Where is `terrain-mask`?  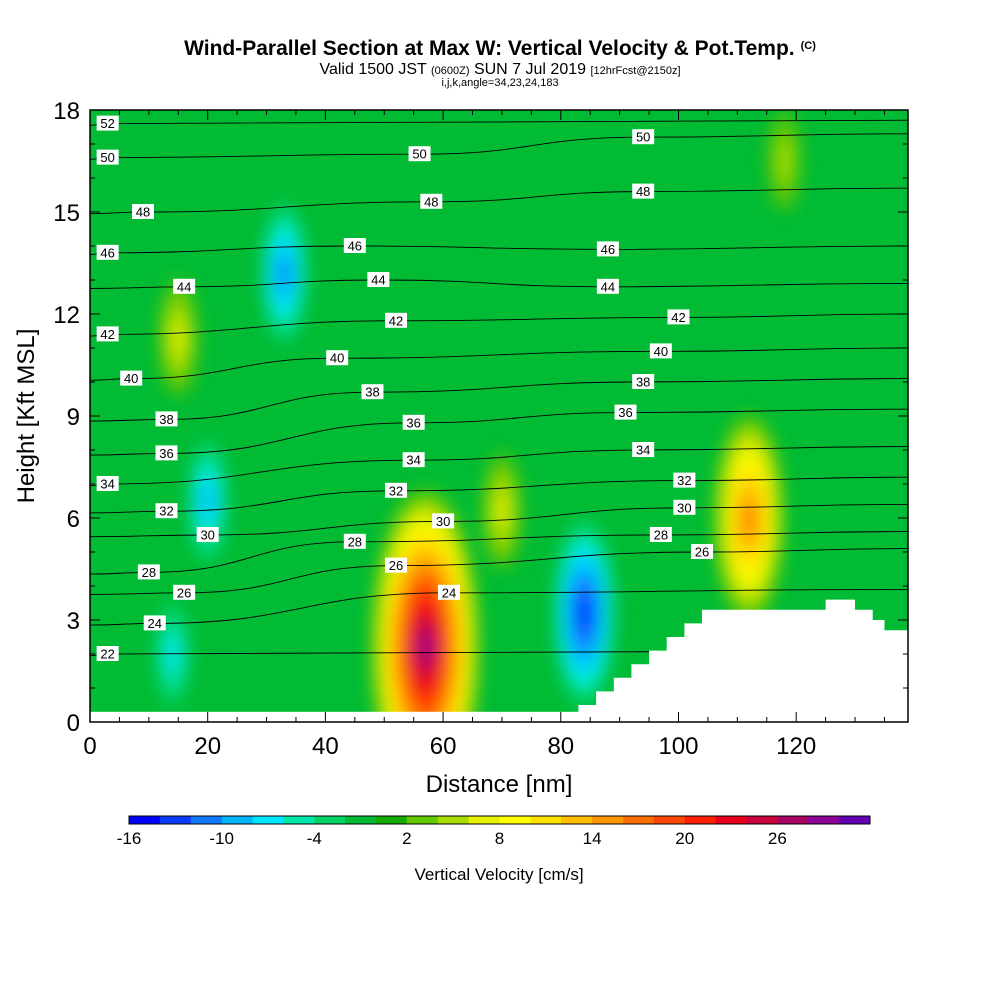
terrain-mask is located at coordinates (499, 660).